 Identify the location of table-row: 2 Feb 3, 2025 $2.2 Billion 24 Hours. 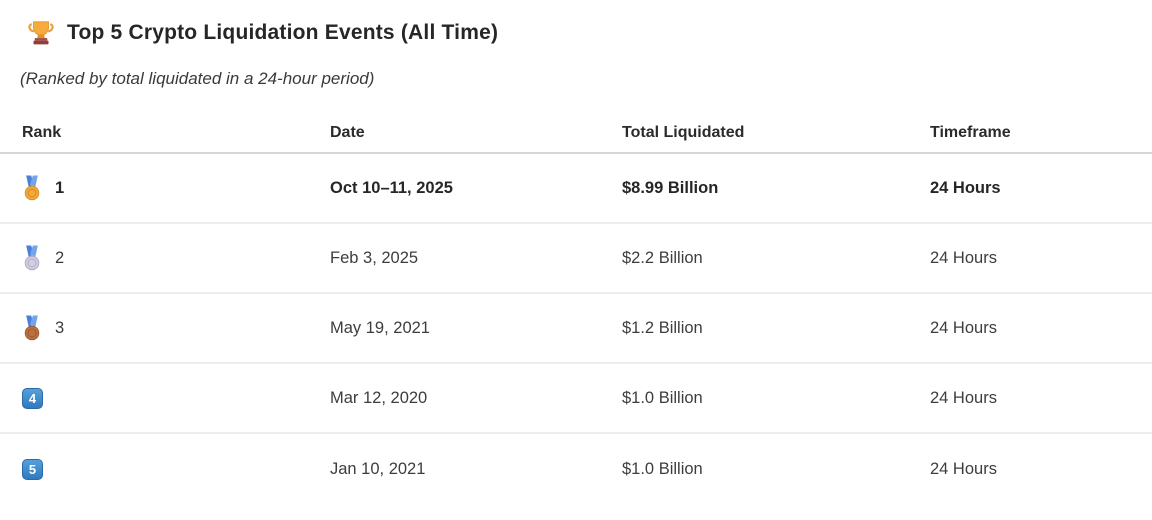
(576, 259).